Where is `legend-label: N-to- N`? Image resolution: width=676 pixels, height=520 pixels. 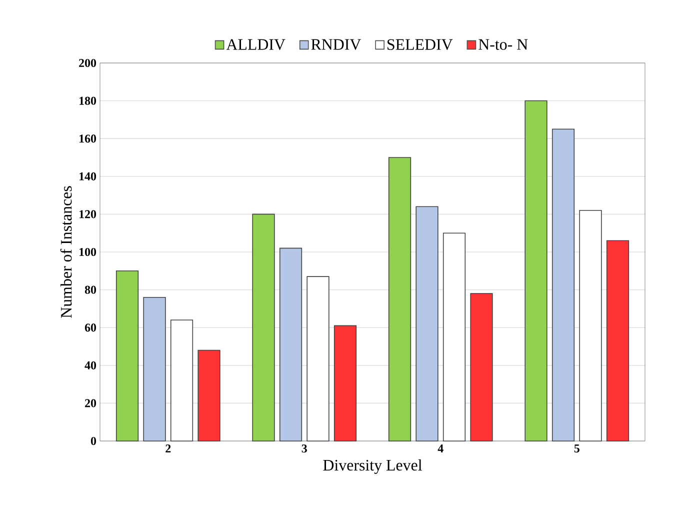
legend-label: N-to- N is located at coordinates (503, 44).